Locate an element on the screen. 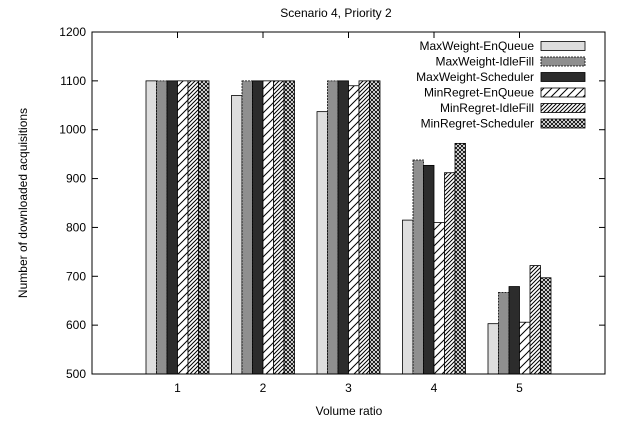 This screenshot has width=619, height=425. y-tick-label: 600 is located at coordinates (76, 325).